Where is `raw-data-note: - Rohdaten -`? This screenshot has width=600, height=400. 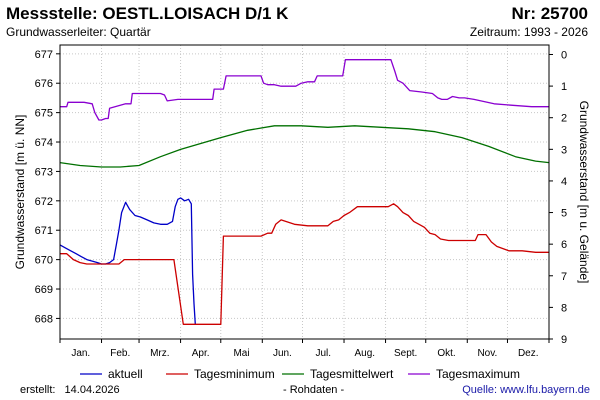
raw-data-note: - Rohdaten - is located at coordinates (314, 390).